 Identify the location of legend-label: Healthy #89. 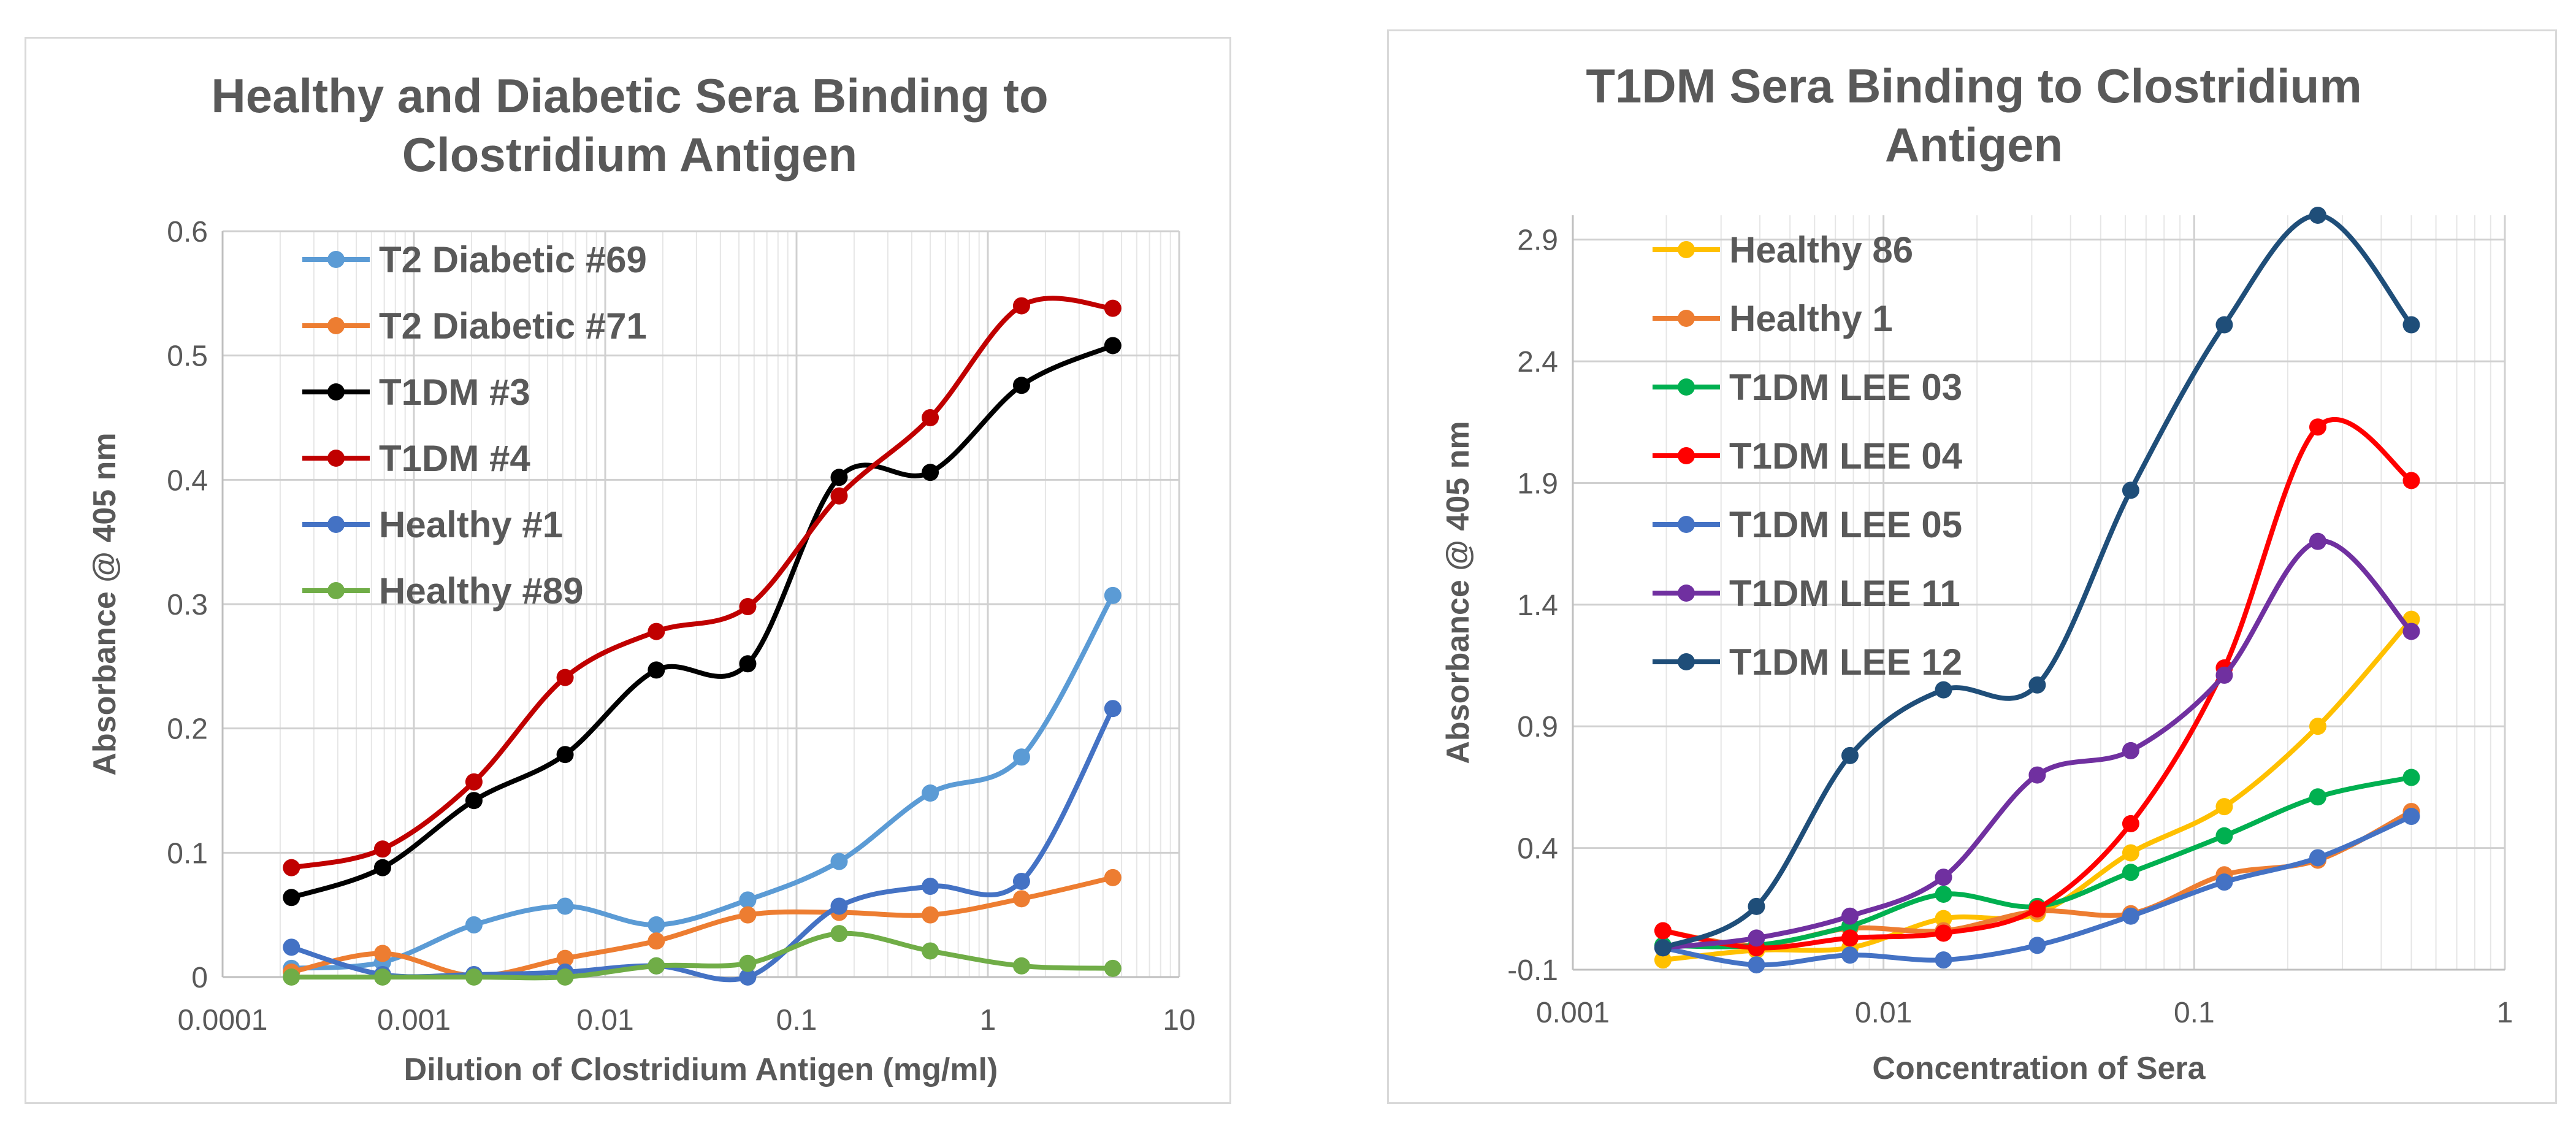
(481, 591).